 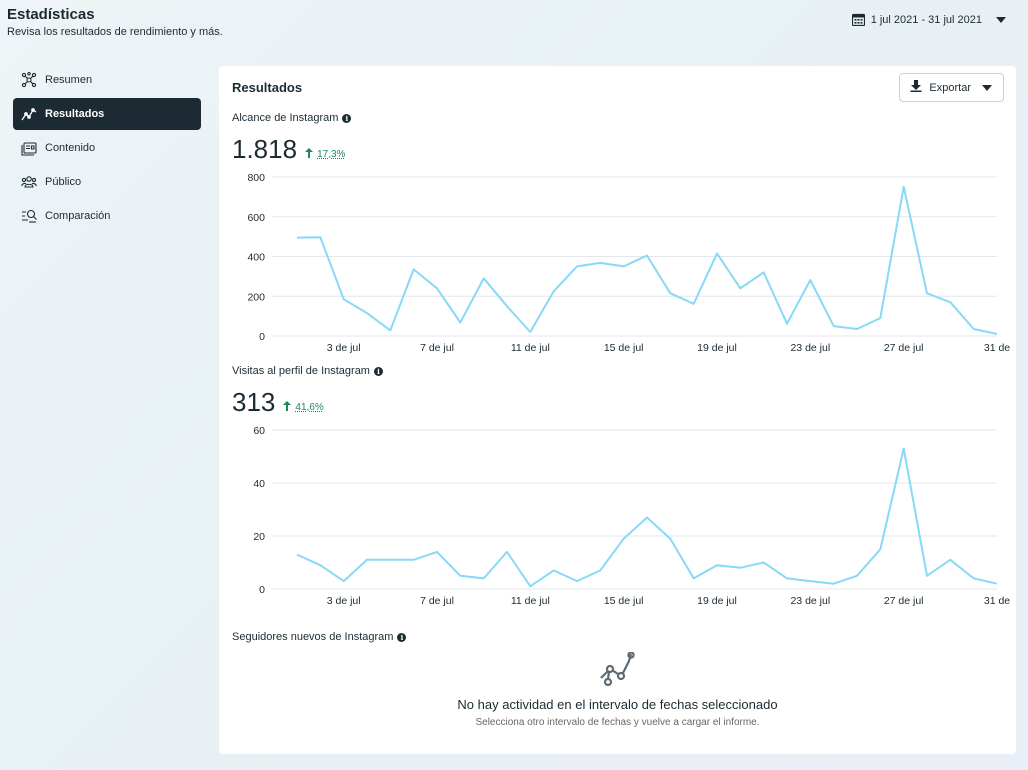 I want to click on sidebar-item-contenido: Contenido, so click(x=107, y=148).